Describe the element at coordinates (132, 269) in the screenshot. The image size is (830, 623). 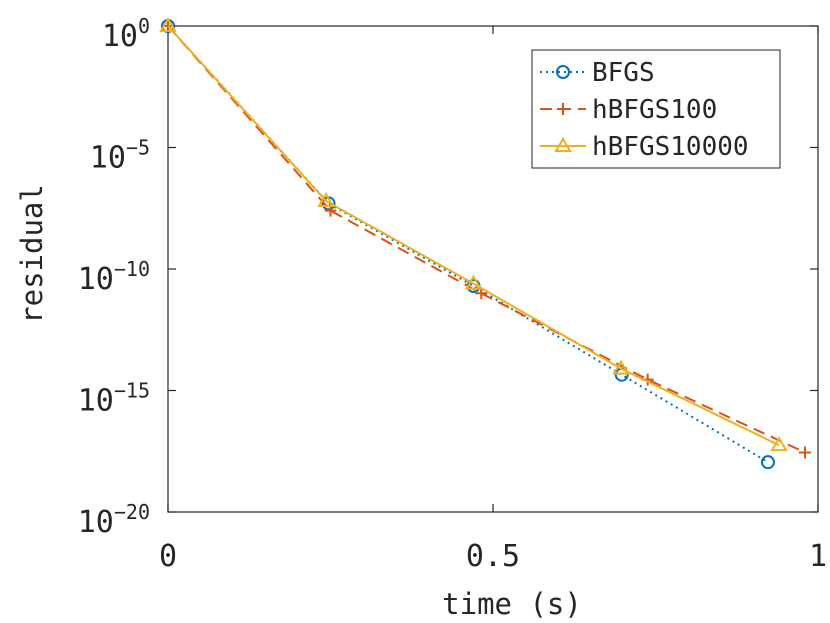
I see `y-tick-exponent: −10` at that location.